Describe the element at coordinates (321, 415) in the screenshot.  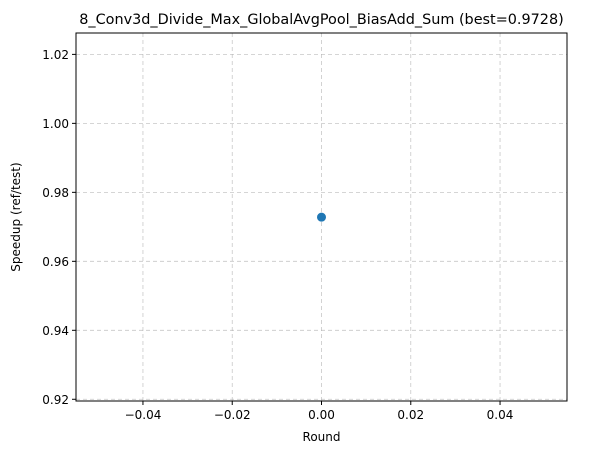
I see `x-tick-label: 0.00` at that location.